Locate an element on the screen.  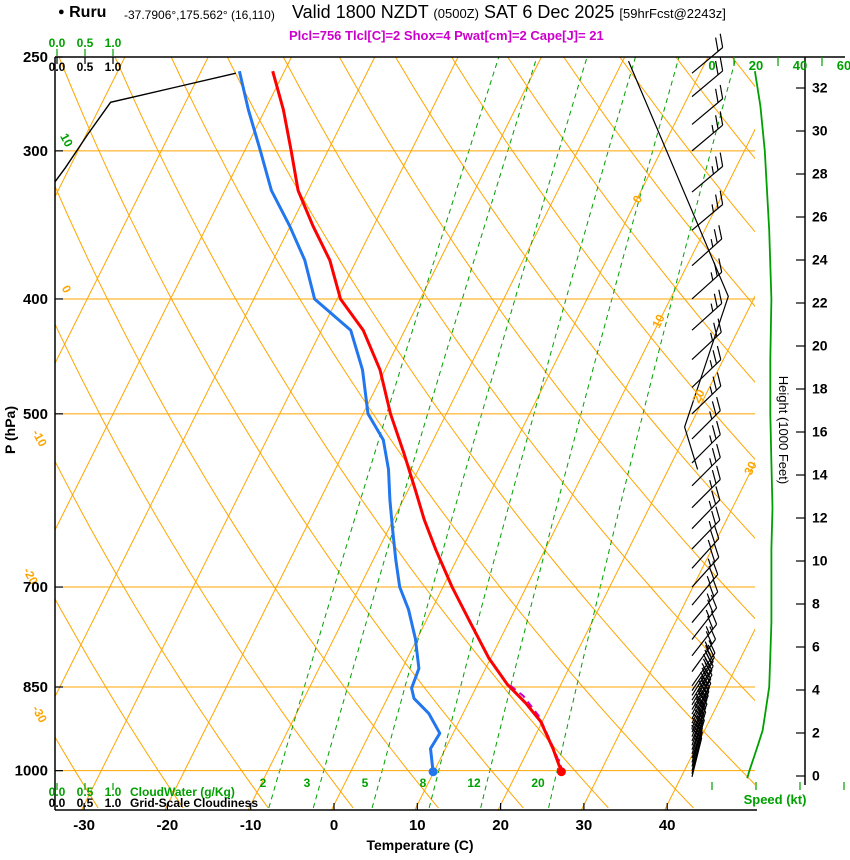
temperature-tick-label: 30 is located at coordinates (584, 825).